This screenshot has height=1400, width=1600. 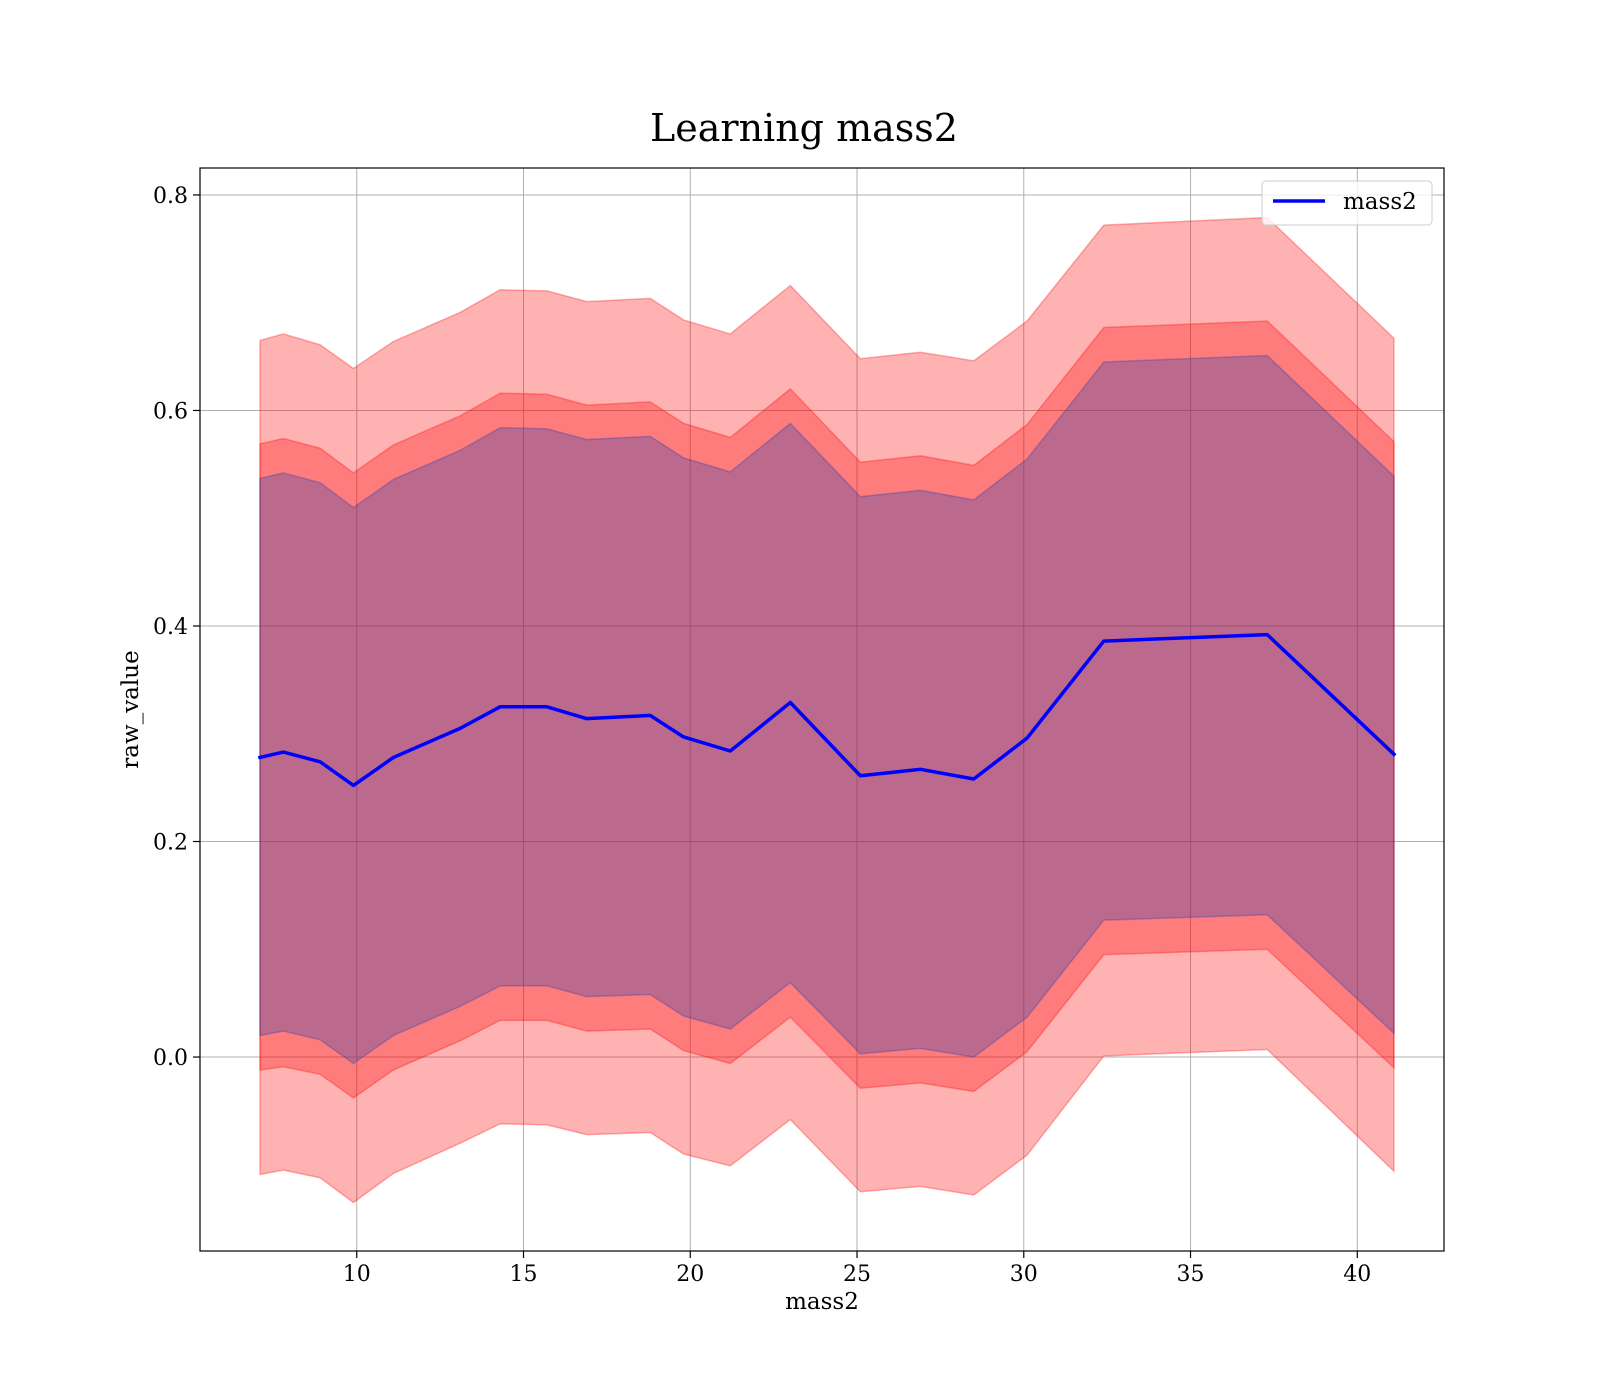 I want to click on series-lines, so click(x=827, y=710).